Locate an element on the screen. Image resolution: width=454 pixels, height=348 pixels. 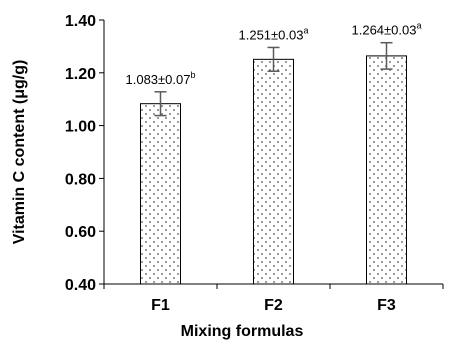
y-tick-label: 0.40 is located at coordinates (80, 285).